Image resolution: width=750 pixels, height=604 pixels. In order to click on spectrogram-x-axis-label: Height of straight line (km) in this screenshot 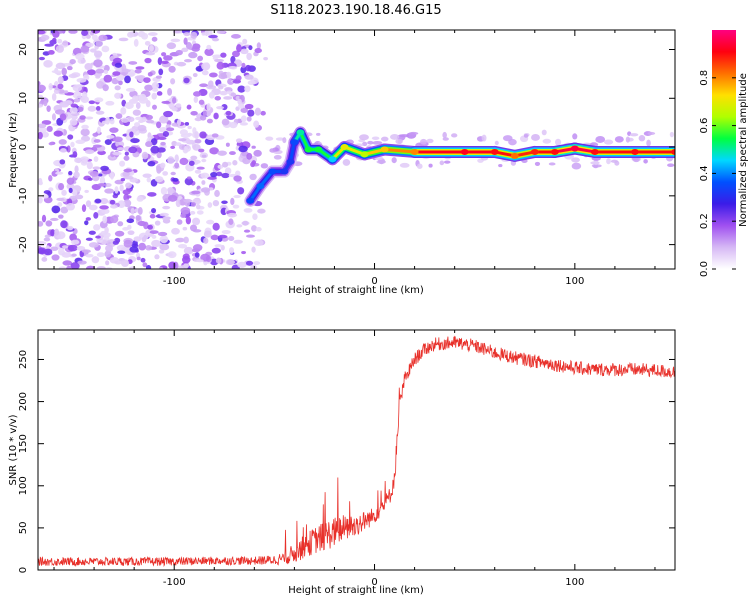, I will do `click(356, 290)`.